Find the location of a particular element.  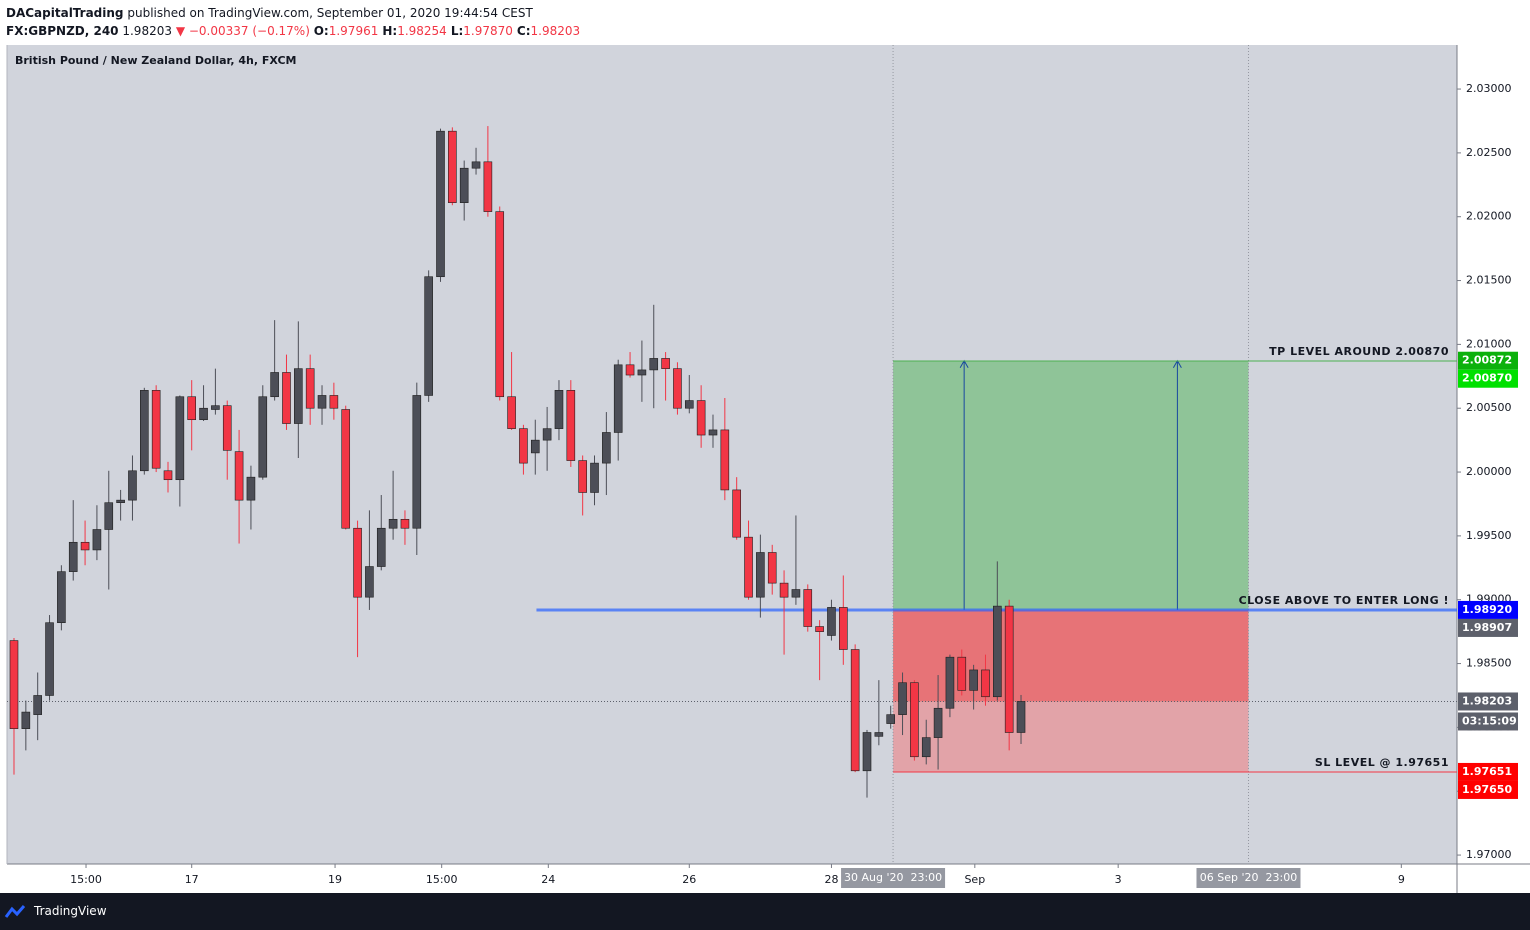

y-tick-label: 2.00500 is located at coordinates (1489, 407).